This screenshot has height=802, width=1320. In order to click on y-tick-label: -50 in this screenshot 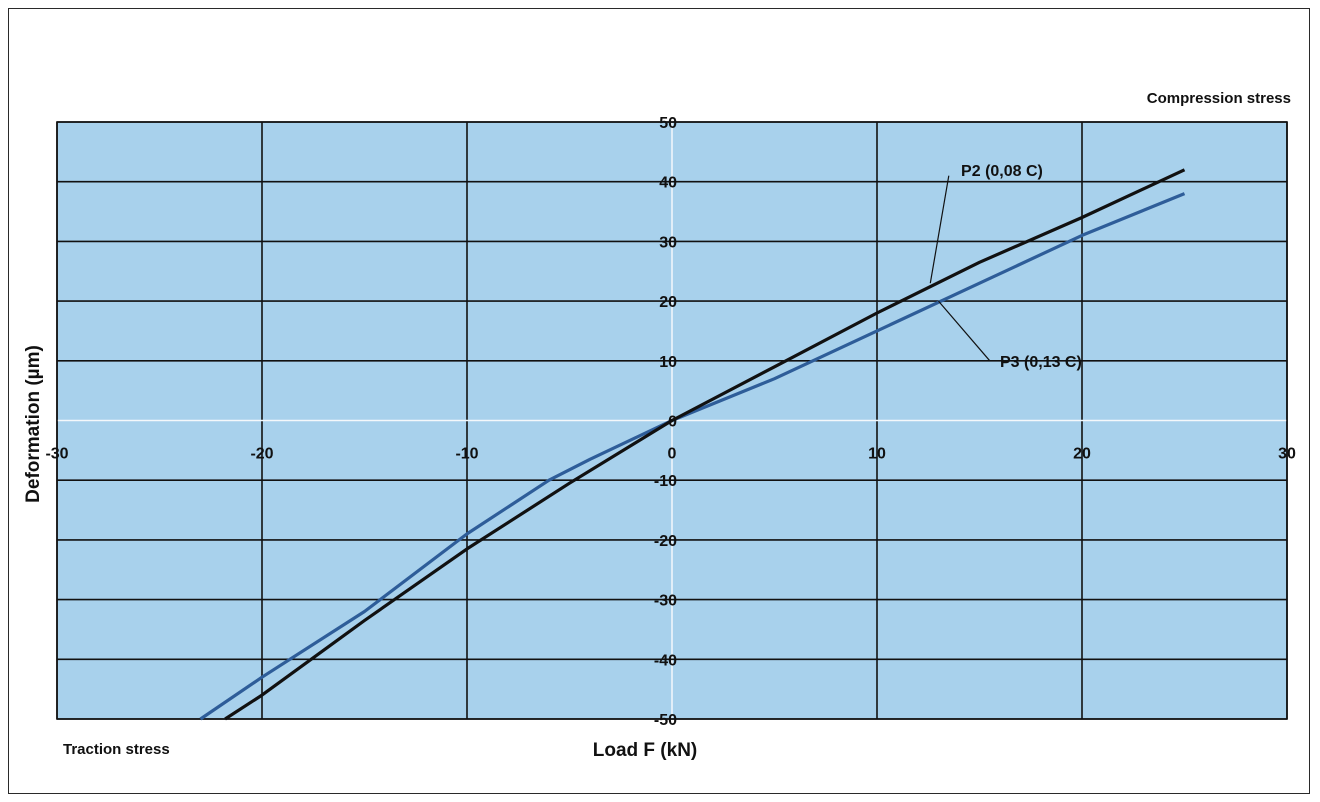, I will do `click(665, 720)`.